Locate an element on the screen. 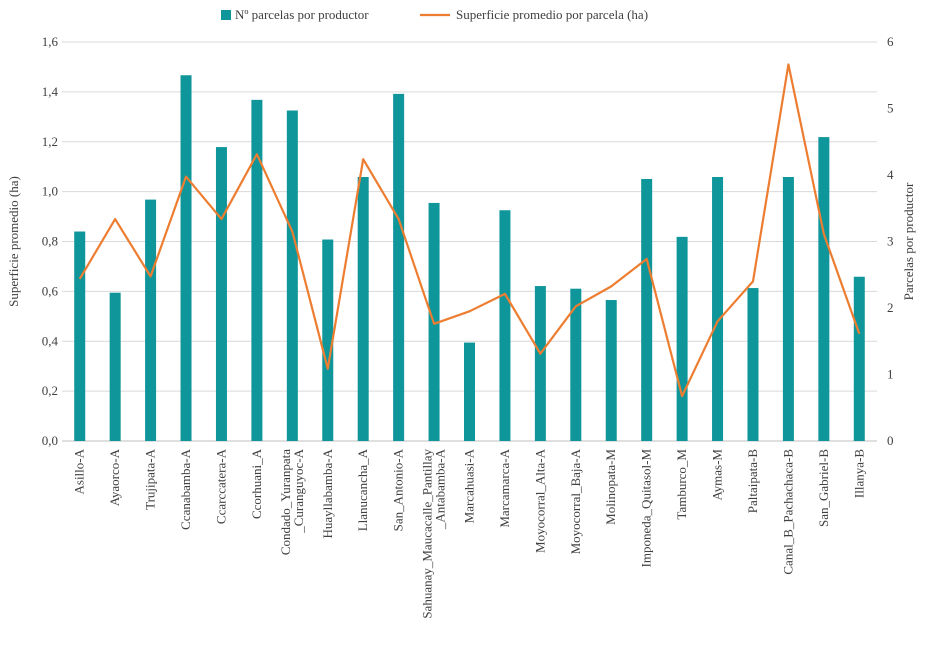 The width and height of the screenshot is (926, 667). category-label-line: Condado_Yuranpata is located at coordinates (285, 502).